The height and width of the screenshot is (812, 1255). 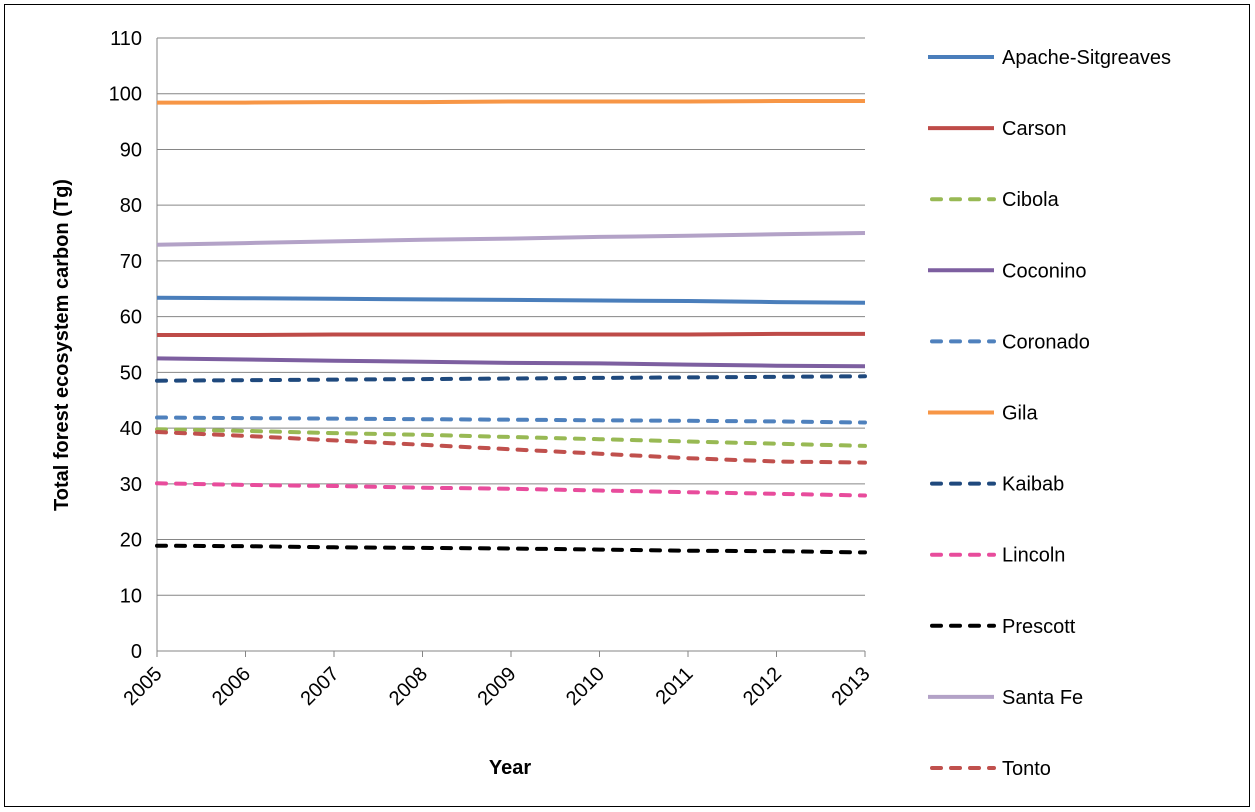 I want to click on legend-item: Coronado, so click(x=1010, y=342).